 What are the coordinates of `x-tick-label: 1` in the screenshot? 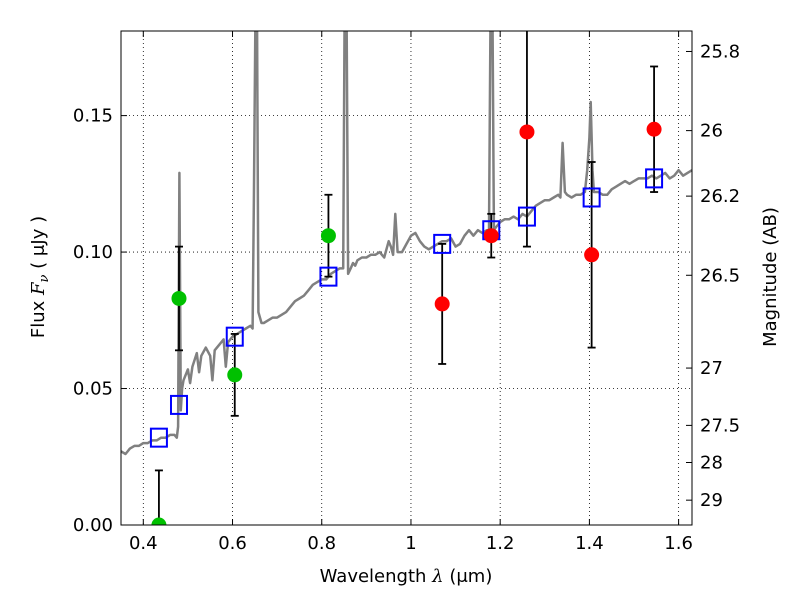 It's located at (410, 543).